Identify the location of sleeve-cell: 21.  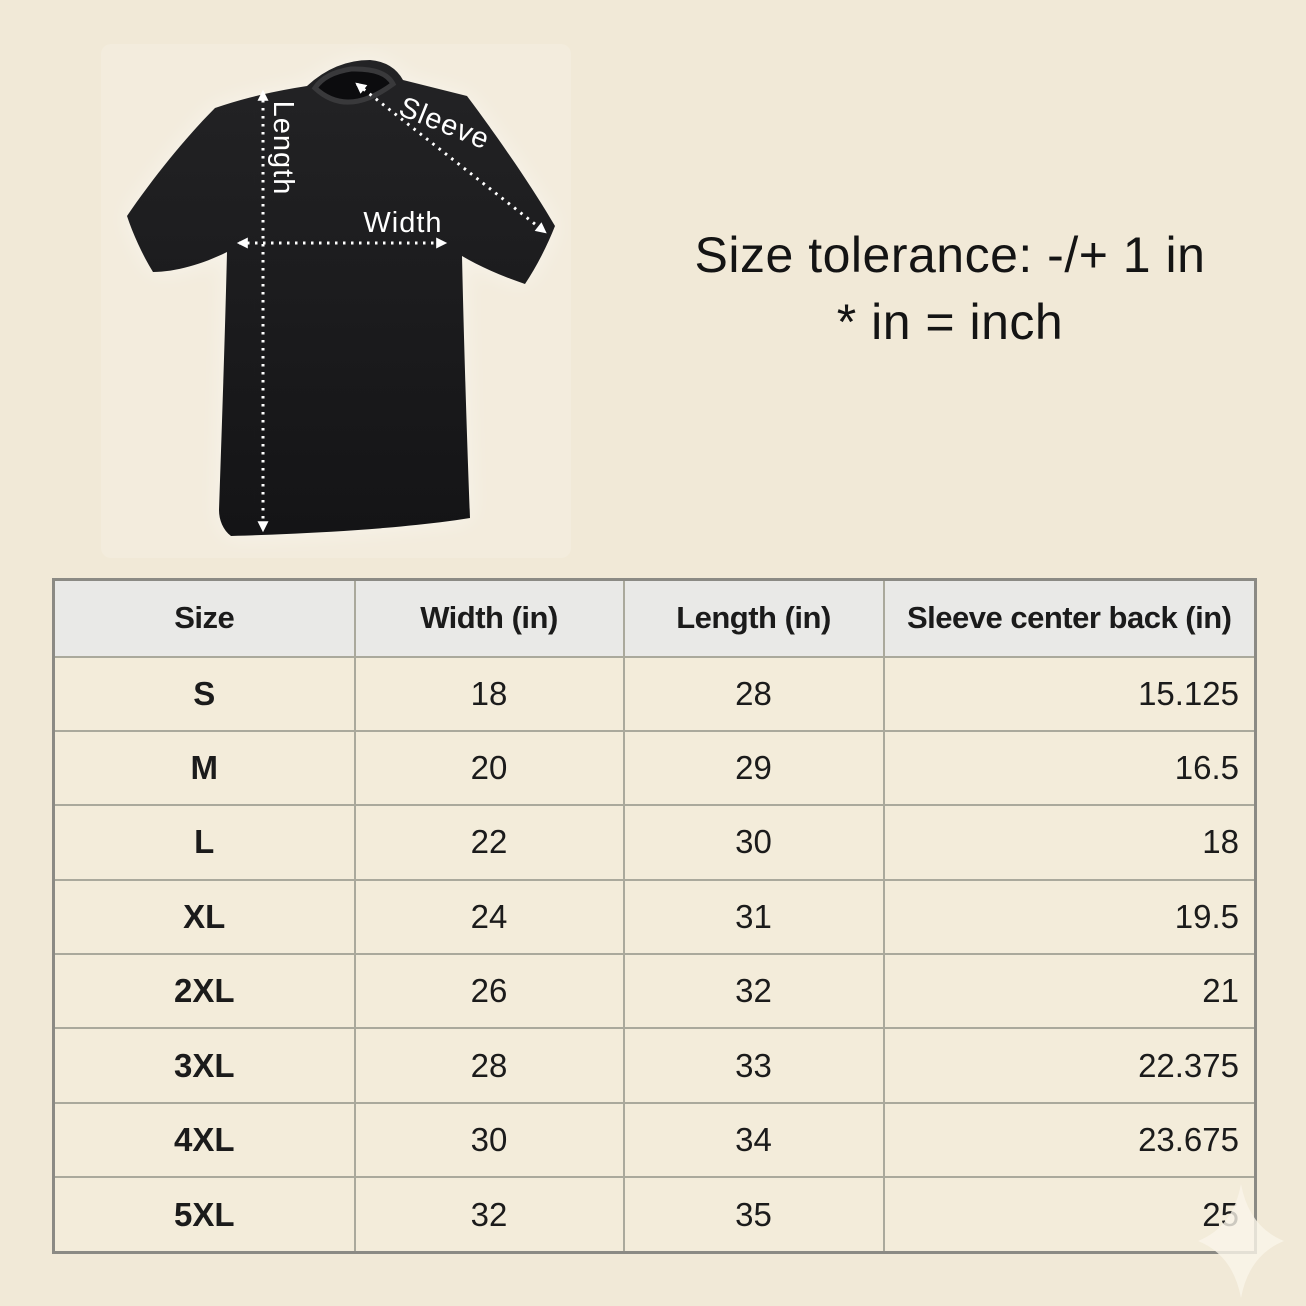
(1069, 991).